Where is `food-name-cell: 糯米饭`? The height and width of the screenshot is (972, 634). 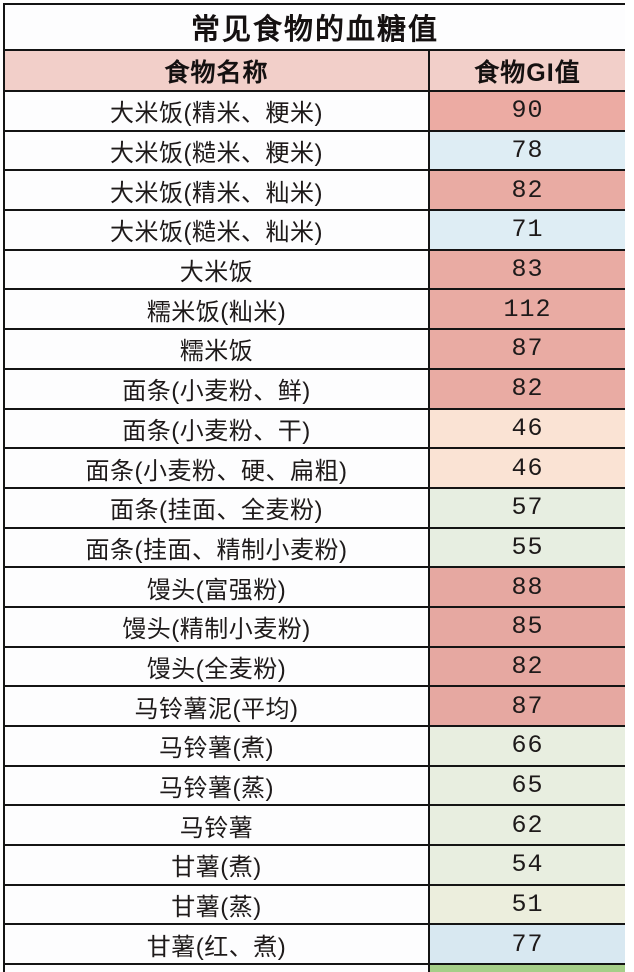
food-name-cell: 糯米饭 is located at coordinates (216, 349).